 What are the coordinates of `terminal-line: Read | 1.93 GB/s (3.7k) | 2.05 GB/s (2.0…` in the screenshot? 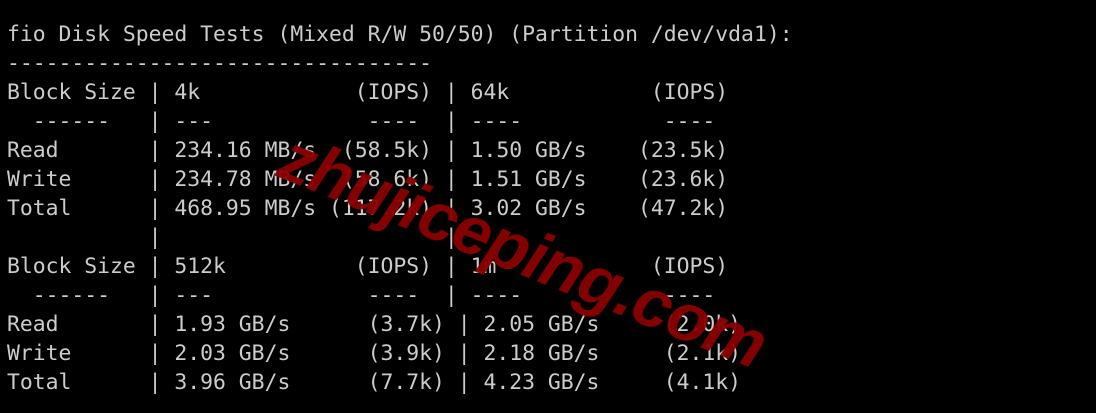 It's located at (374, 324).